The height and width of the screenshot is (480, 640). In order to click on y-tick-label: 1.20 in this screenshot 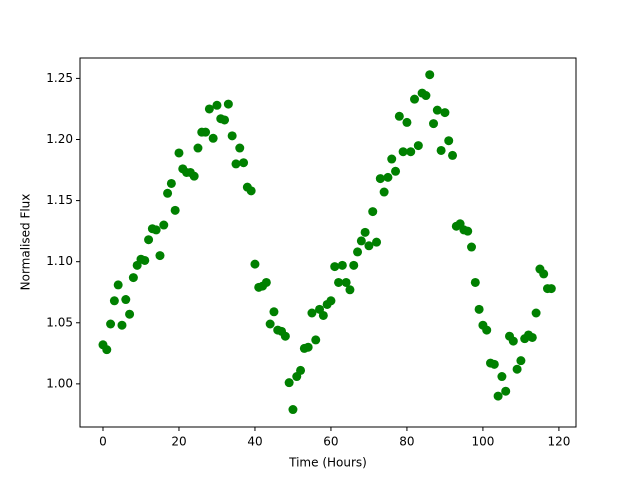, I will do `click(59, 139)`.